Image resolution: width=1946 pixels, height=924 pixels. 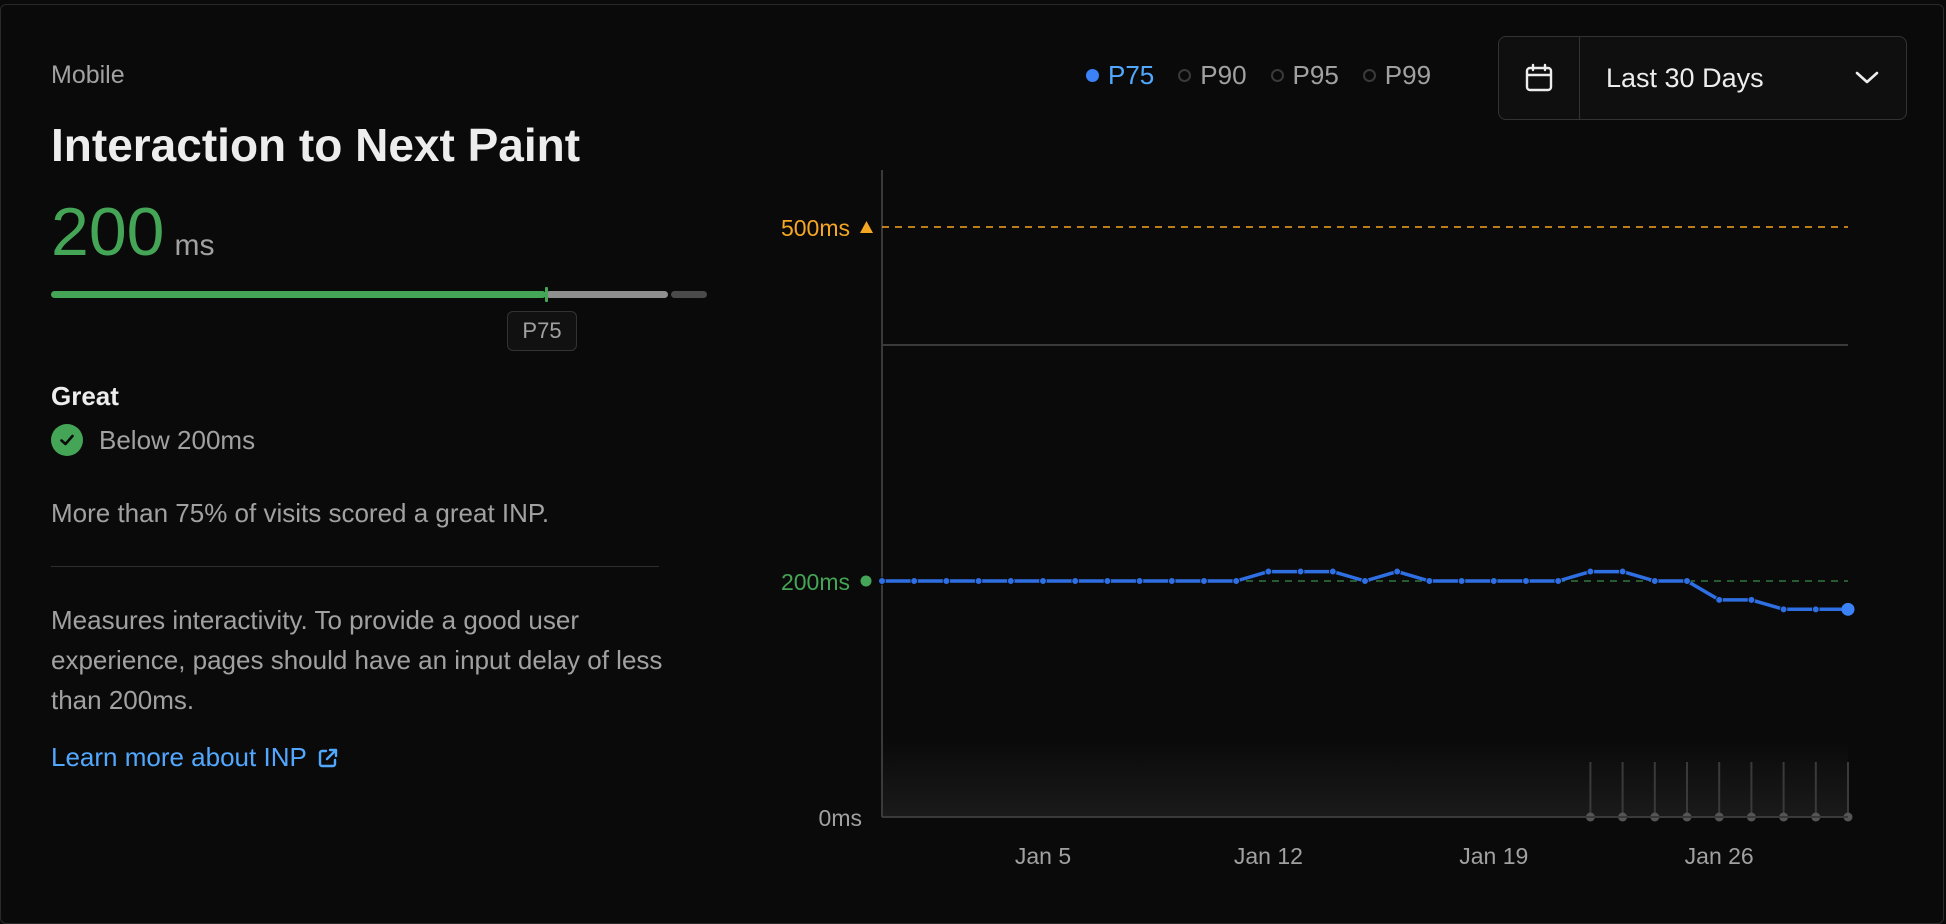 I want to click on metric-unit: ms, so click(x=194, y=245).